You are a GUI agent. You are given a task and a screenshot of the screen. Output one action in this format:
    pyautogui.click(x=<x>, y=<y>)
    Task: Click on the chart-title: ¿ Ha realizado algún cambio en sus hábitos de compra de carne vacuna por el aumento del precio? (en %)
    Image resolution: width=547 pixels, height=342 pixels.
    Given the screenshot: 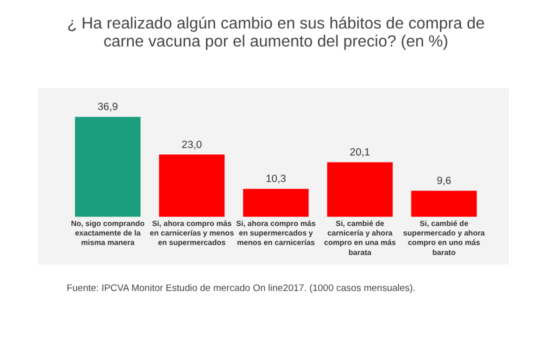 What is the action you would take?
    pyautogui.click(x=276, y=32)
    